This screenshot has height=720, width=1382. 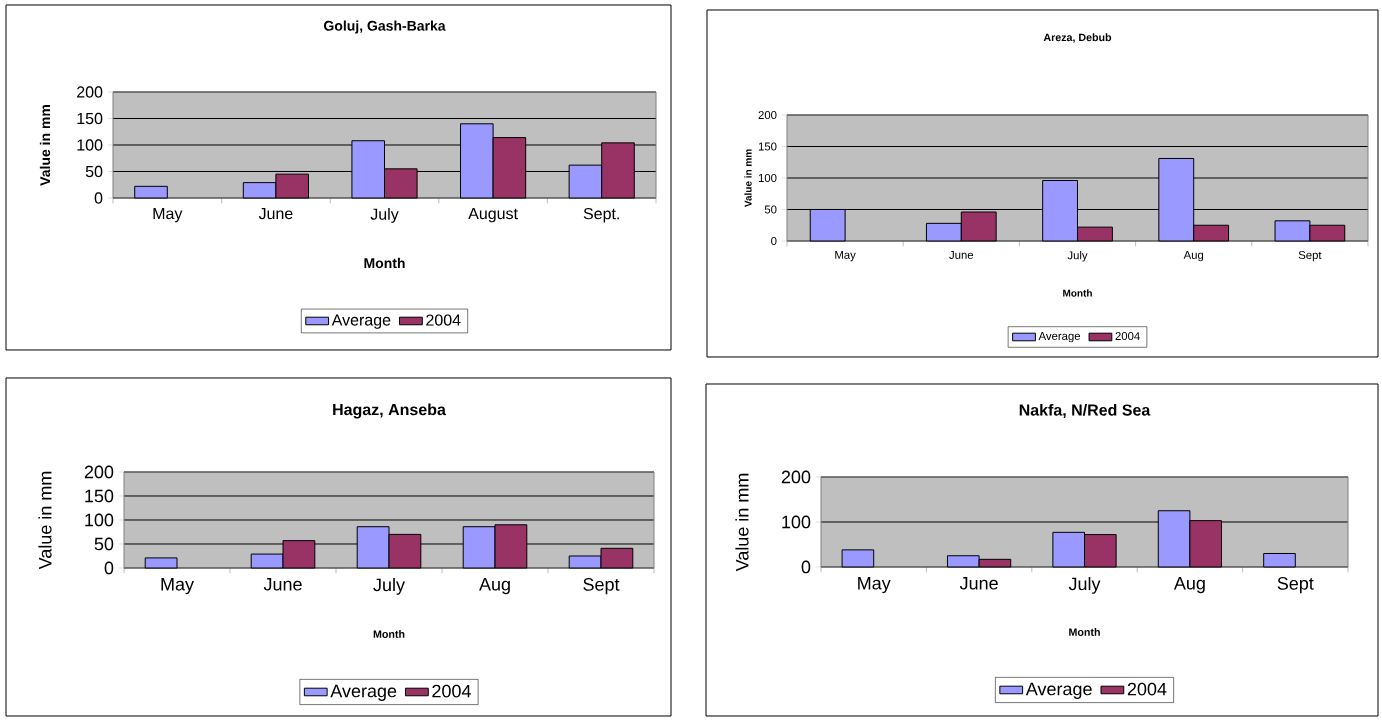 I want to click on chart-title: Goluj, Gash-Barka, so click(x=385, y=27).